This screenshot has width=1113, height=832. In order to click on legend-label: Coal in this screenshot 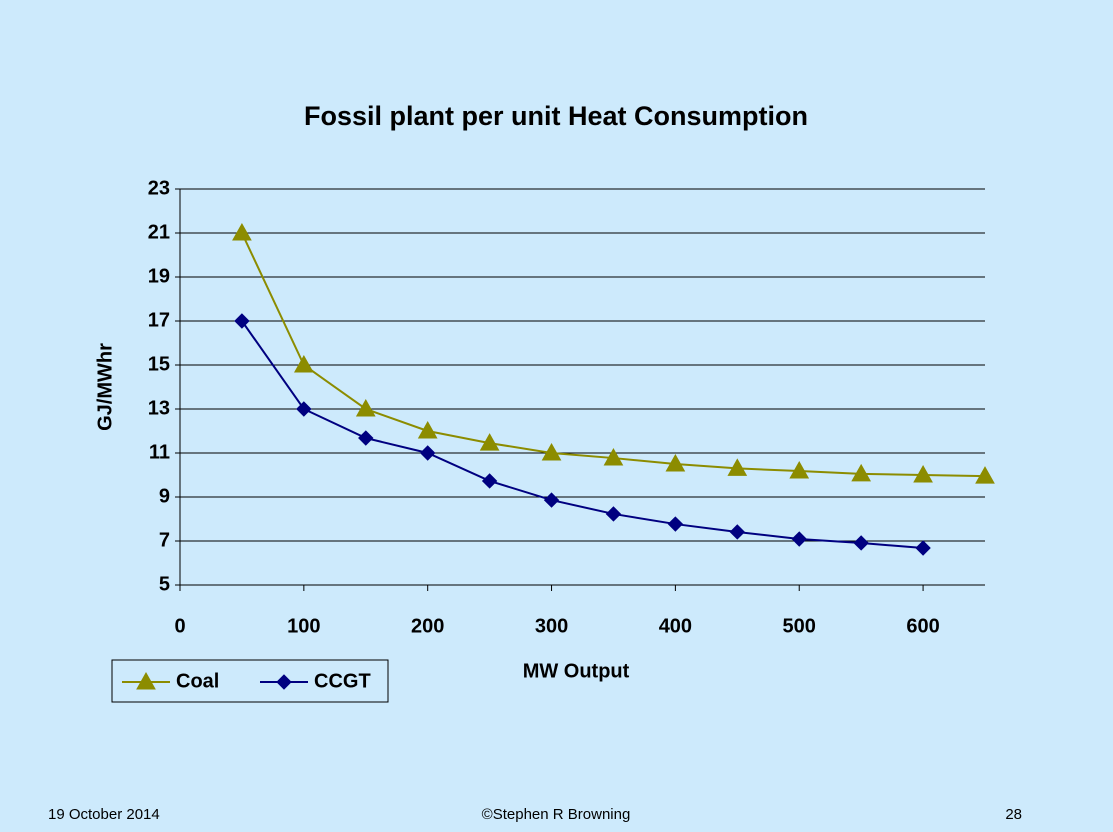, I will do `click(197, 681)`.